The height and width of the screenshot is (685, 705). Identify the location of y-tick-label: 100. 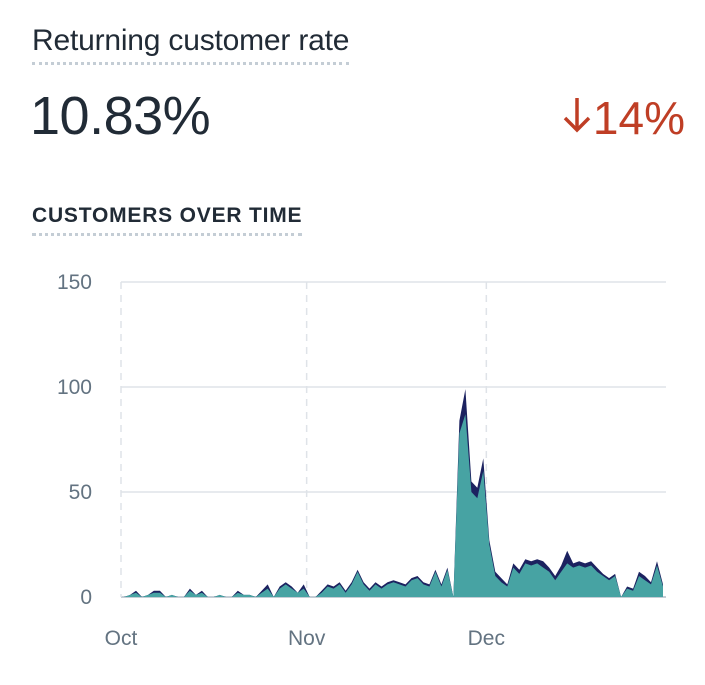
(74, 387).